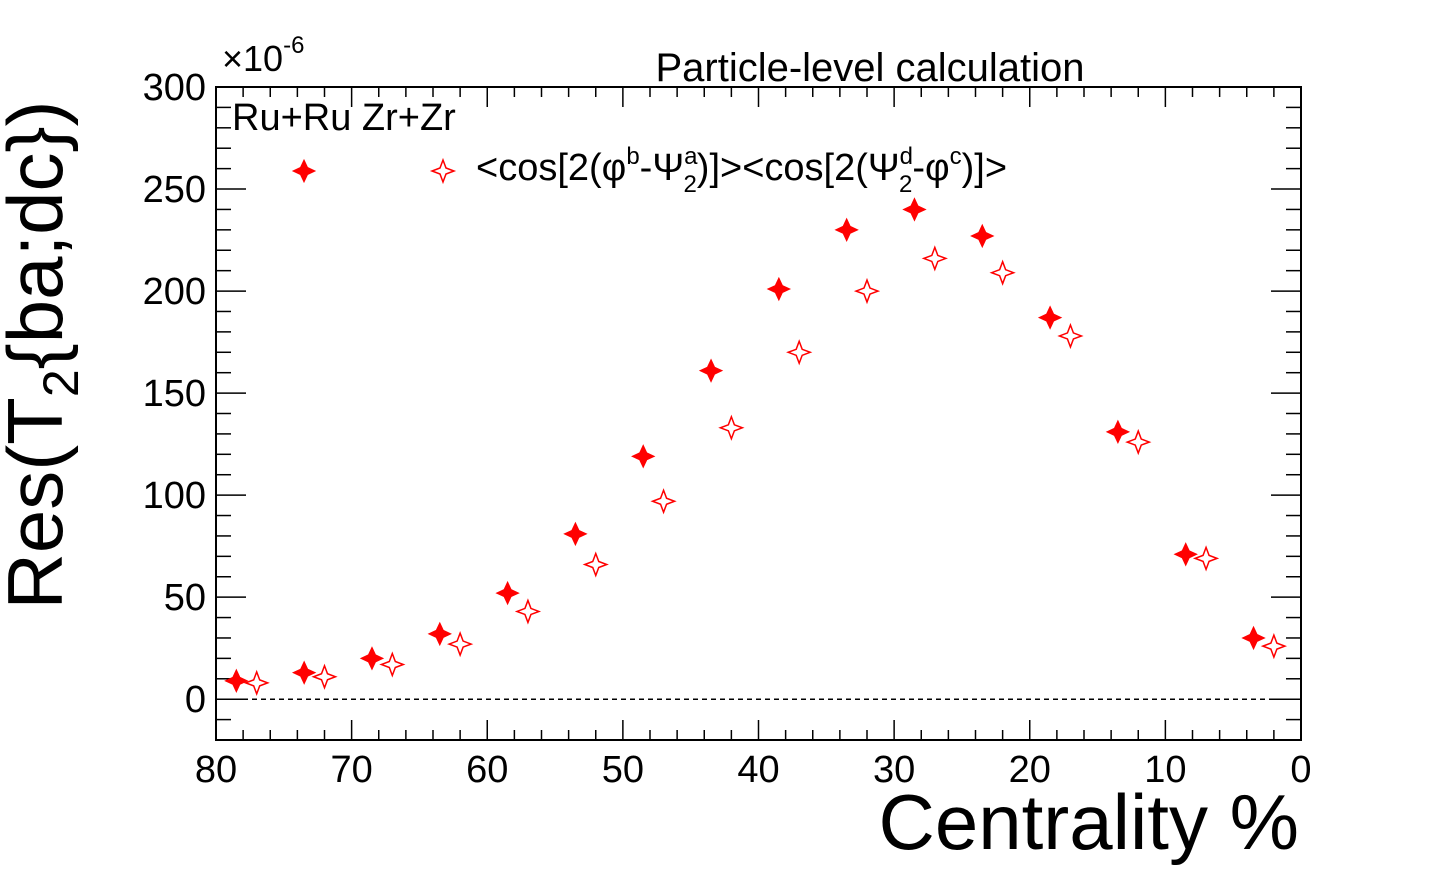 This screenshot has width=1446, height=872. I want to click on x-tick-label: 20, so click(1030, 770).